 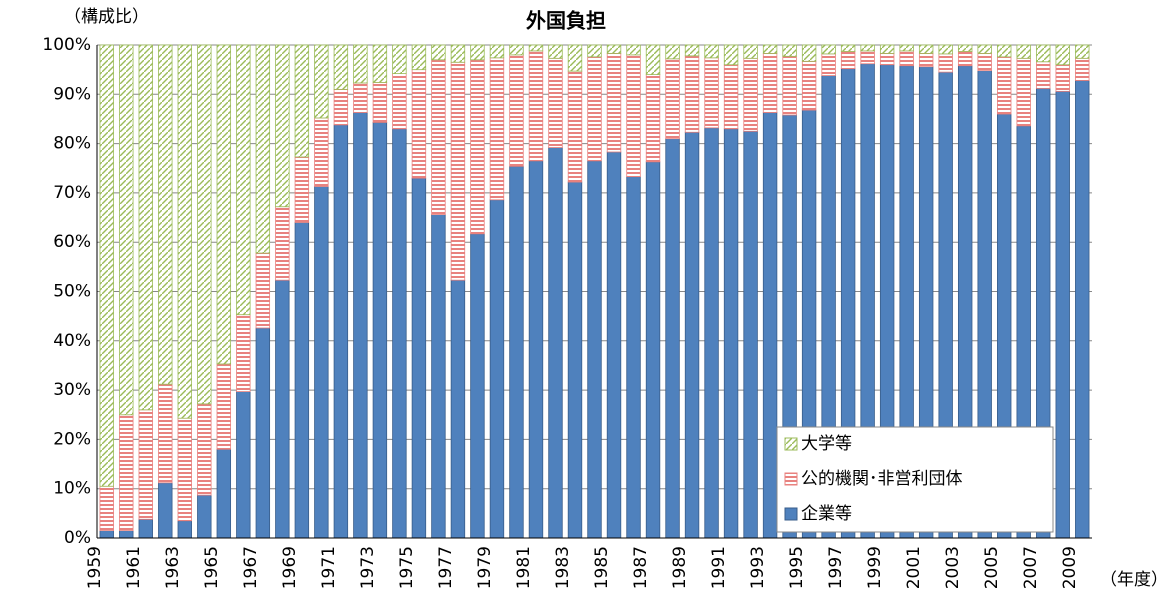 I want to click on x-tick-label: 1987, so click(x=641, y=567).